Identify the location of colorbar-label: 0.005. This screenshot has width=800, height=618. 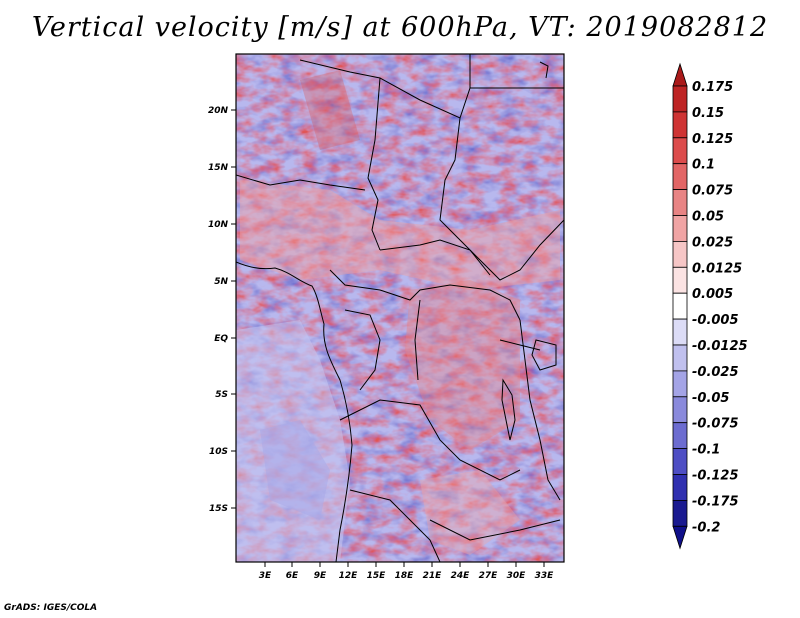
(712, 294).